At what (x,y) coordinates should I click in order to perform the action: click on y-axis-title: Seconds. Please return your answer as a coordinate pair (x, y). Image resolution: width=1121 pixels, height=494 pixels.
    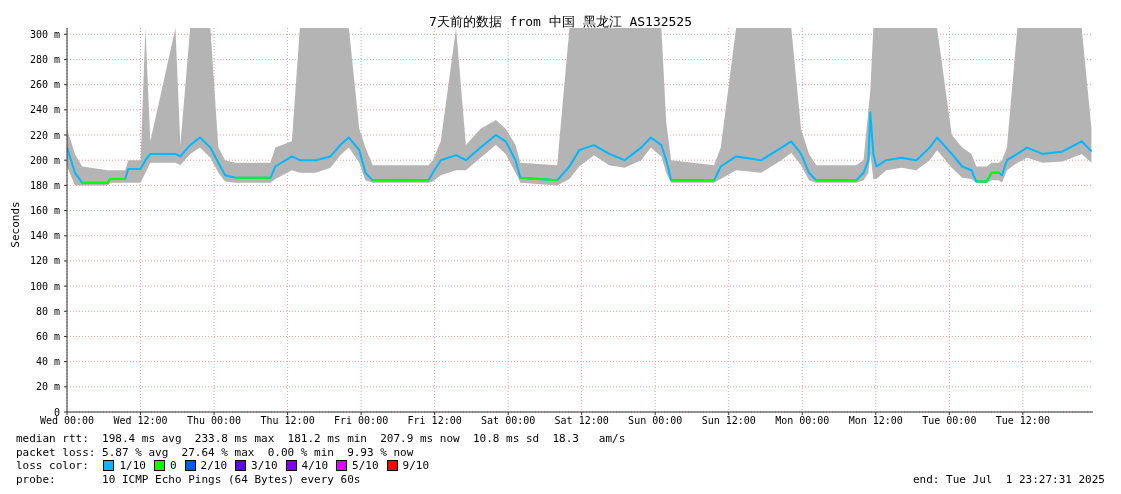
    Looking at the image, I should click on (15, 225).